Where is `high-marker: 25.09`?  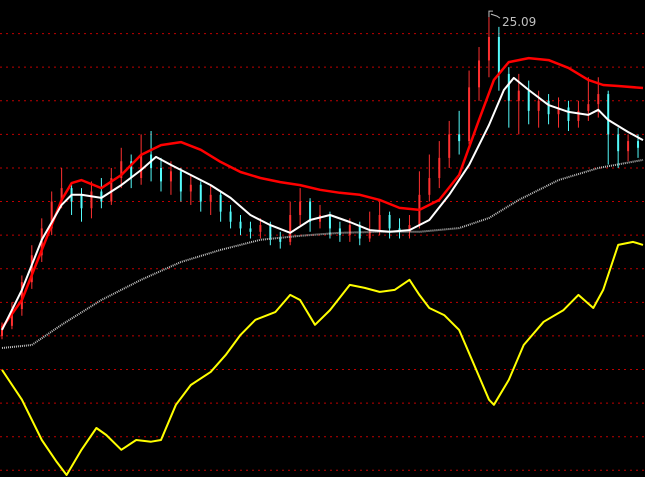
high-marker: 25.09 is located at coordinates (512, 19).